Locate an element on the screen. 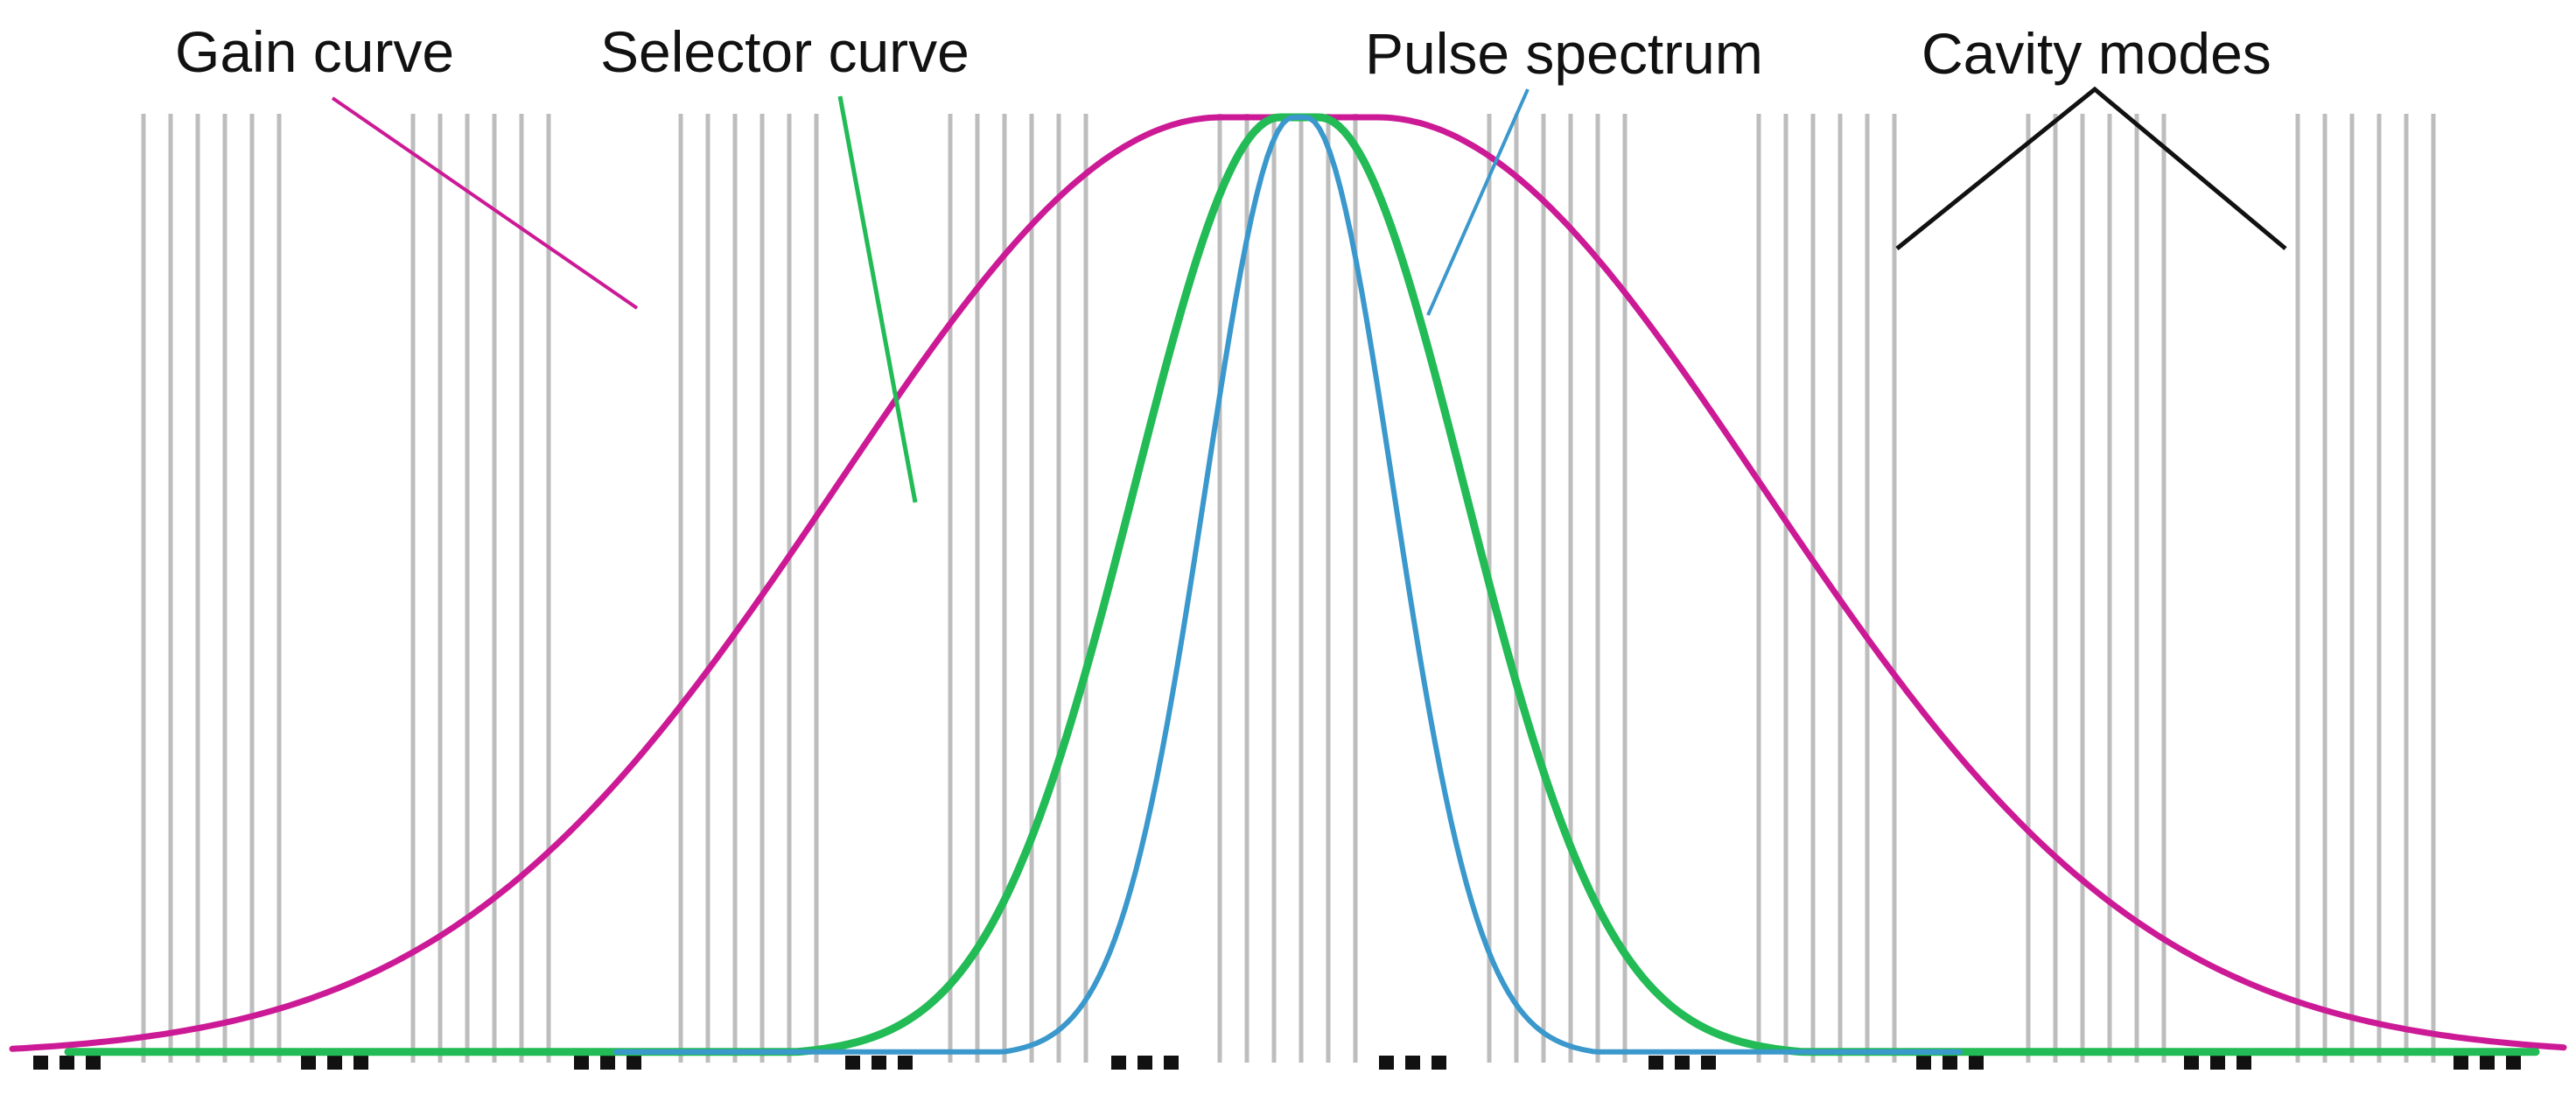  cavity-modes-leader-lines is located at coordinates (2091, 168).